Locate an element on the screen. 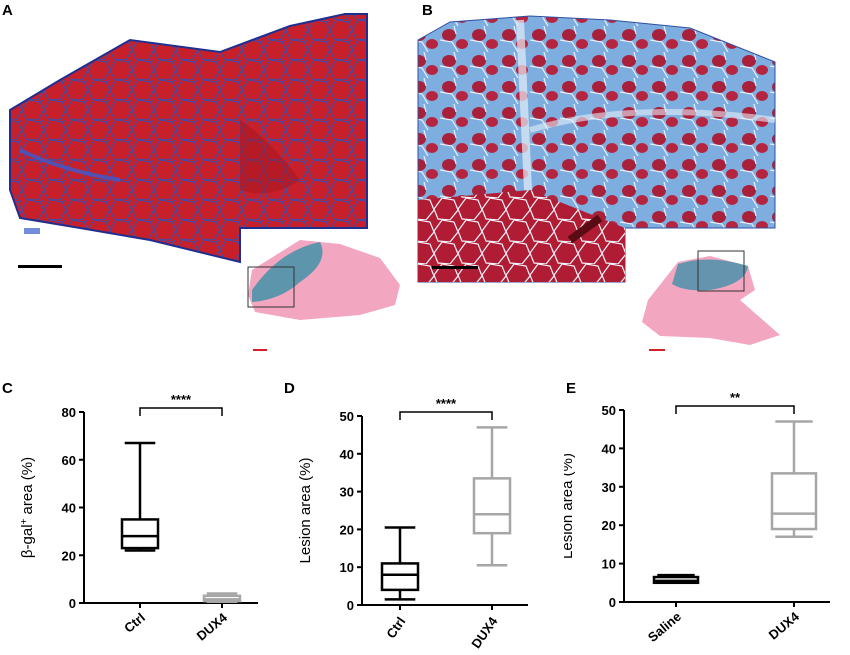  panel-letter-a: A is located at coordinates (7, 10).